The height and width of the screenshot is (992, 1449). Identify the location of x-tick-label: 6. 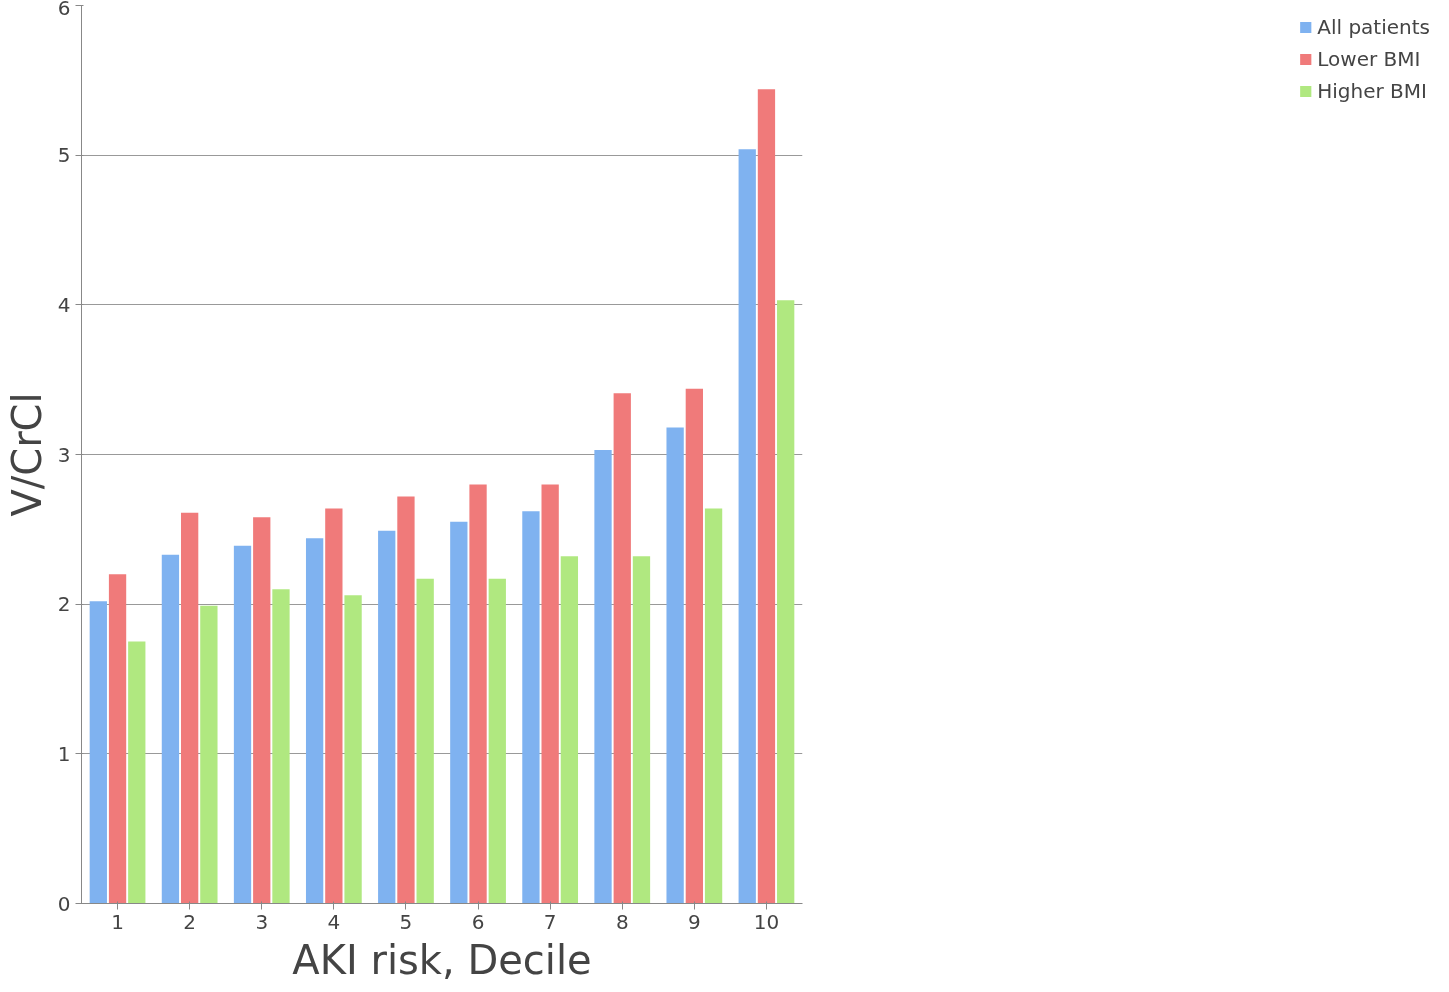
(478, 921).